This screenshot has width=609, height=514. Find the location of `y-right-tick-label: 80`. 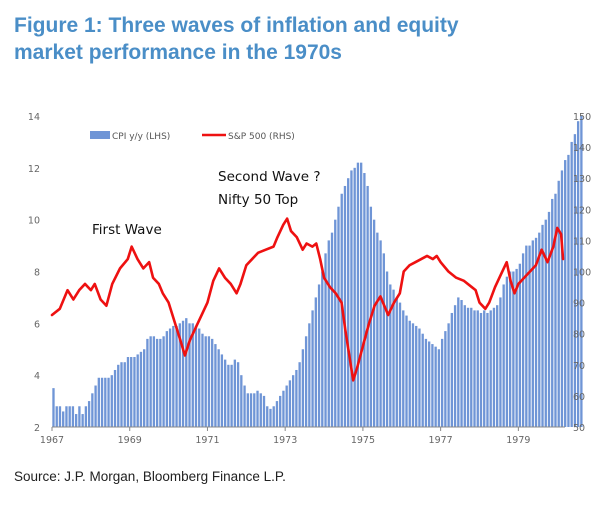

y-right-tick-label: 80 is located at coordinates (579, 335).